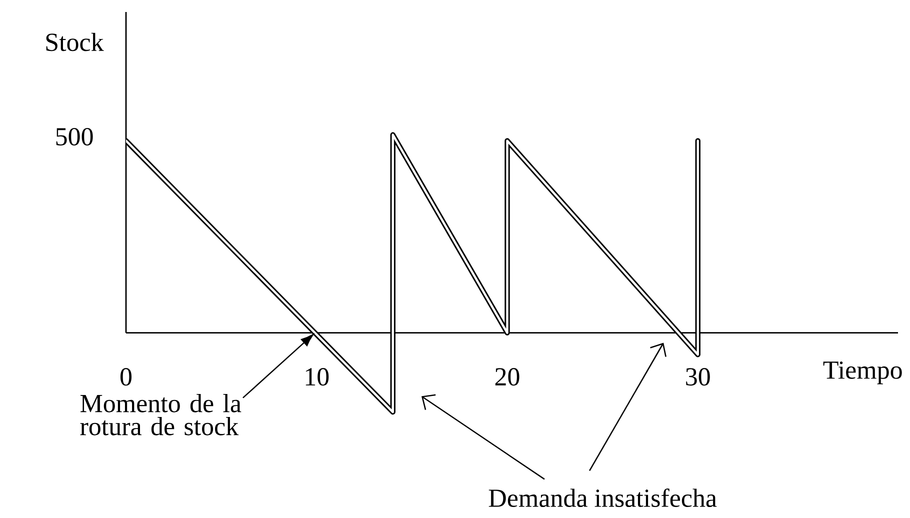  What do you see at coordinates (862, 372) in the screenshot?
I see `x-axis-title: Tiempo` at bounding box center [862, 372].